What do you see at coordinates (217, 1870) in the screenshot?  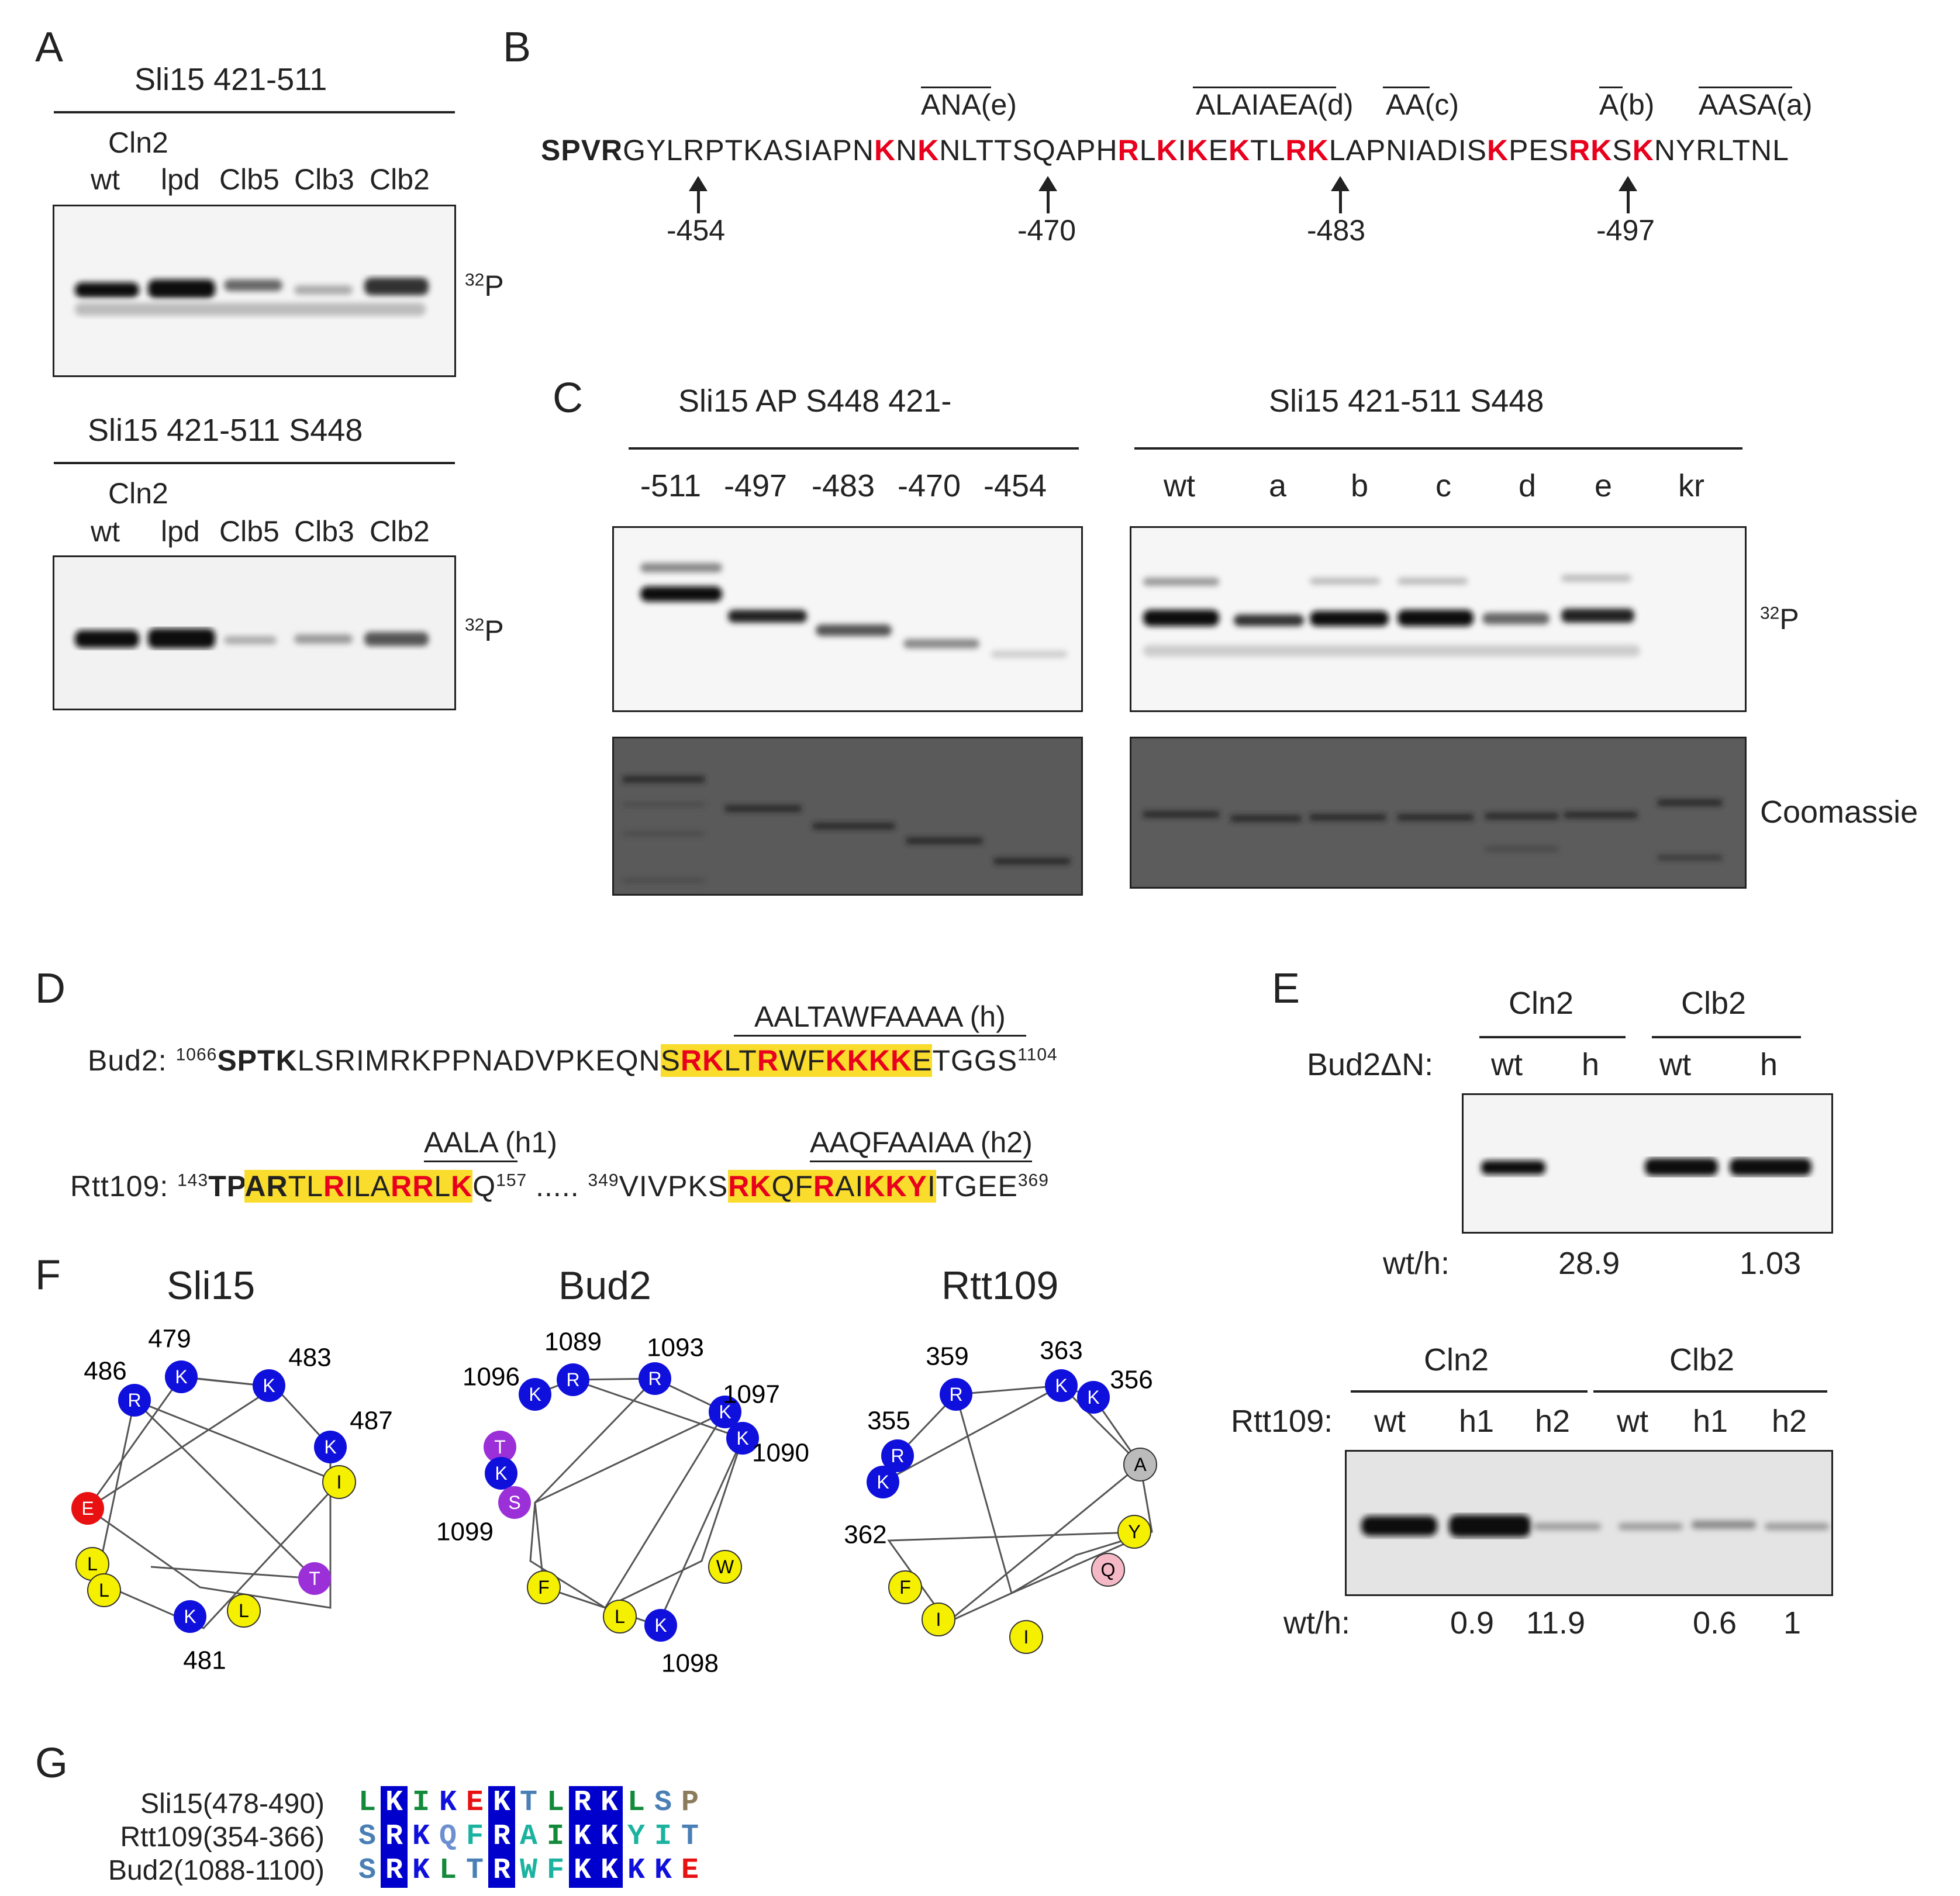 I see `alignment-label: Bud2(1088-1100)` at bounding box center [217, 1870].